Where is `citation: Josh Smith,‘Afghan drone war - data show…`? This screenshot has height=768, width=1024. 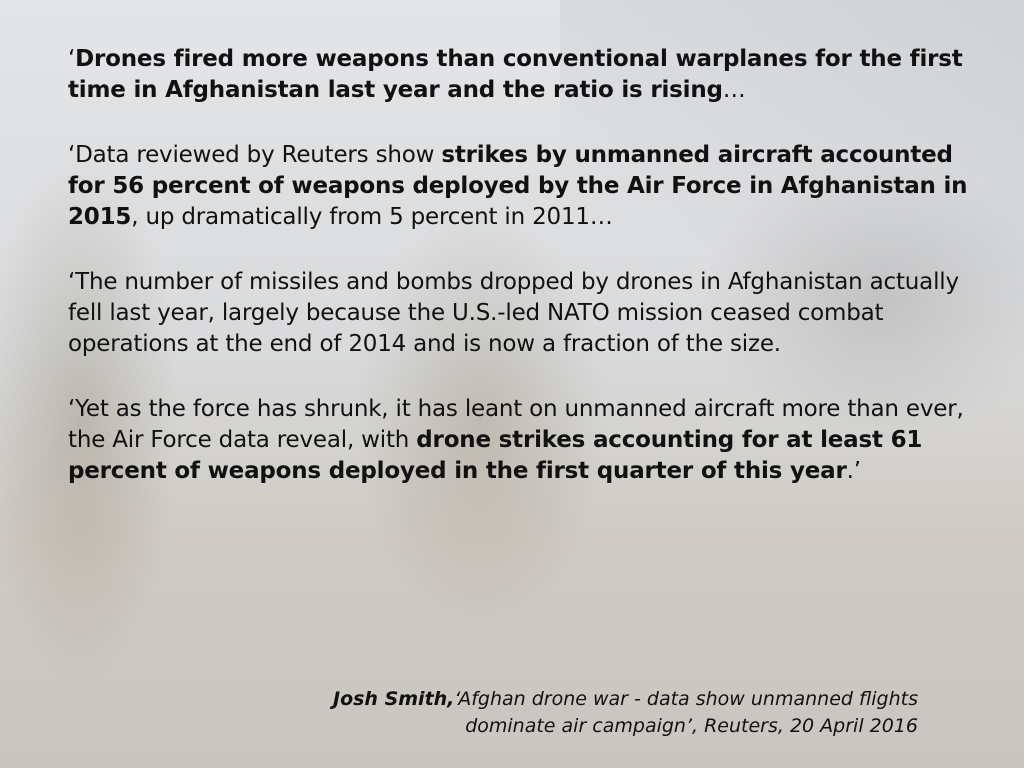
citation: Josh Smith,‘Afghan drone war - data show… is located at coordinates (625, 713).